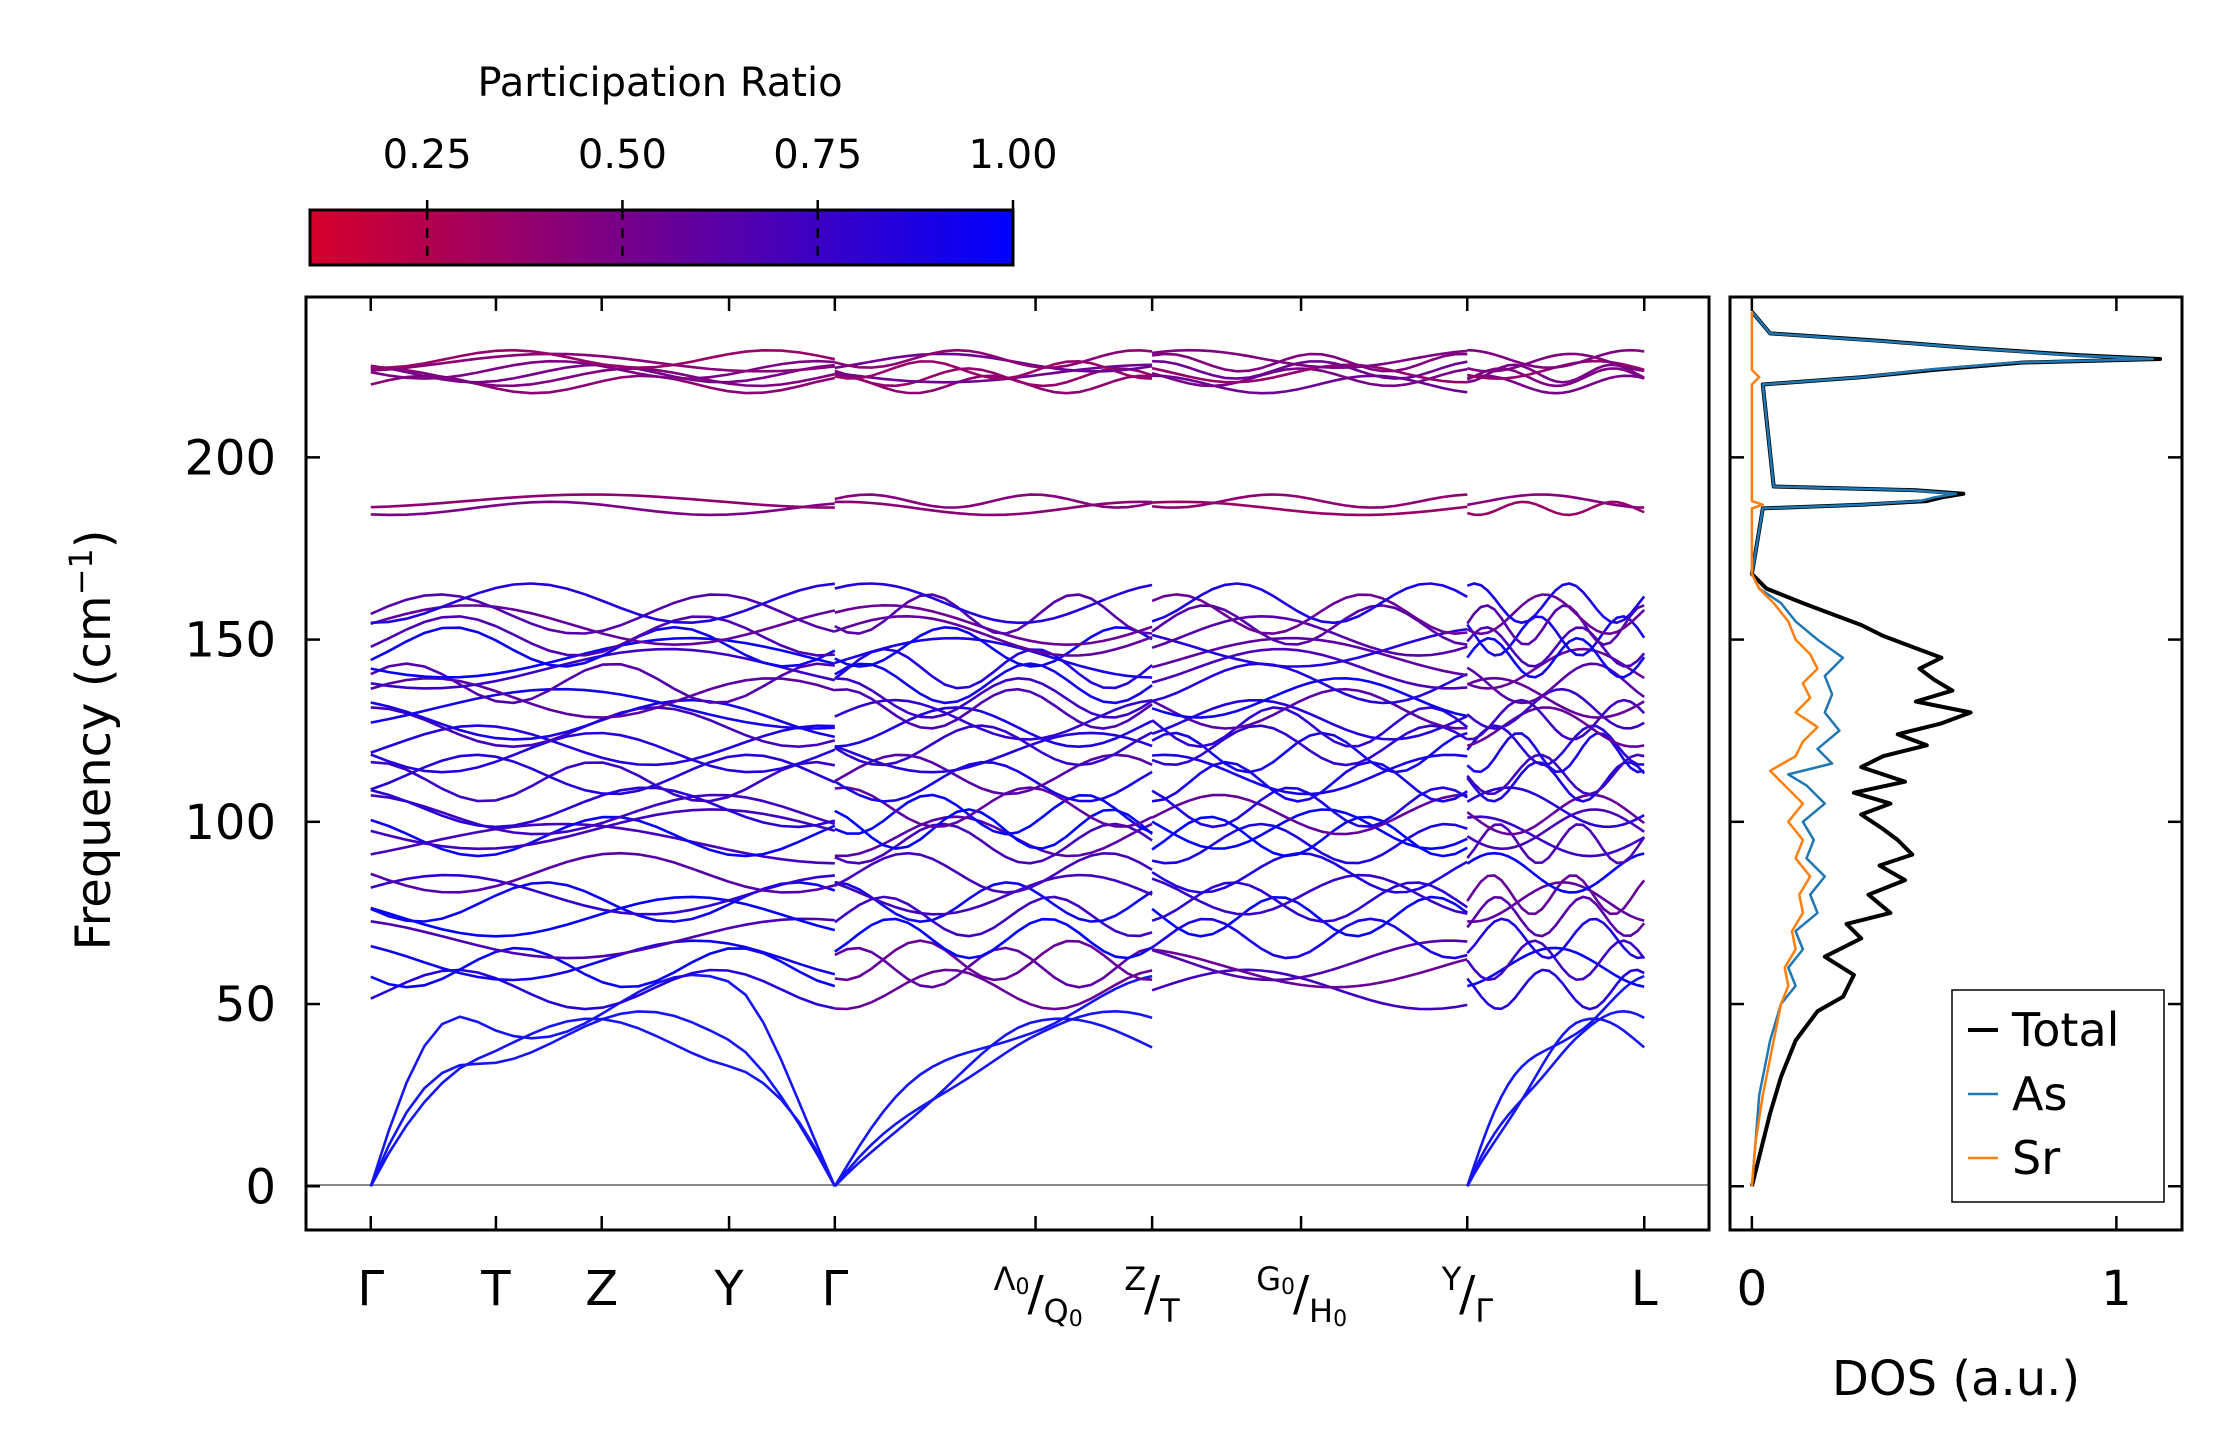 The image size is (2222, 1455). I want to click on y-axis-label-sup: −1, so click(81, 571).